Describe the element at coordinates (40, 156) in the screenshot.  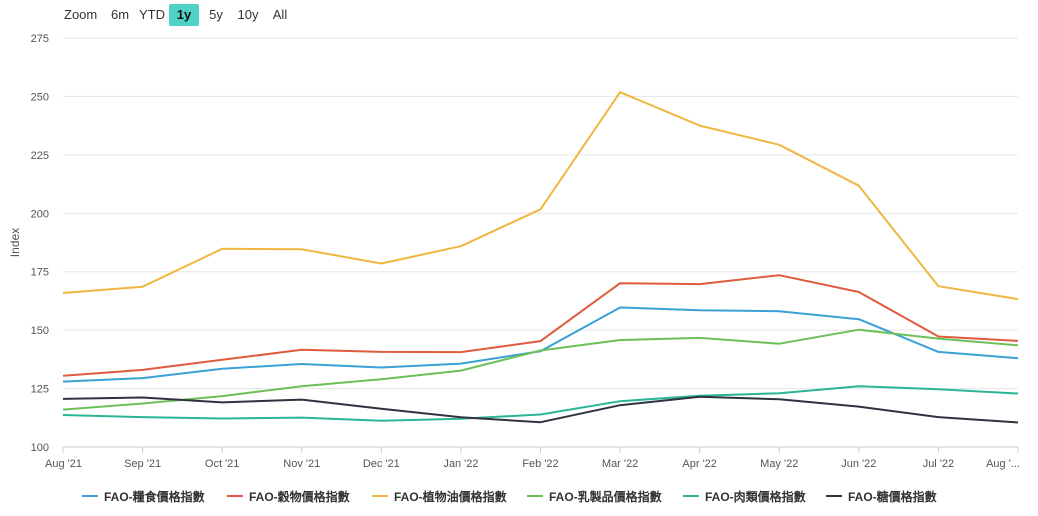
I see `y-tick-label: 225` at that location.